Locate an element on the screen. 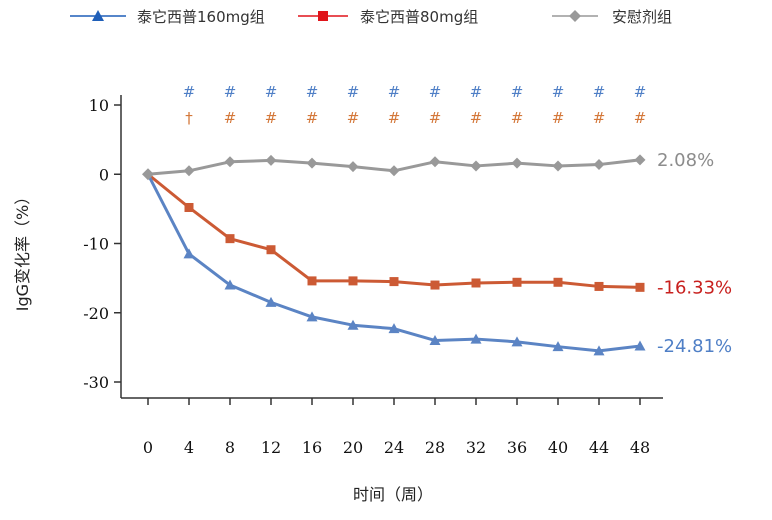 The image size is (772, 520). legend-label: 泰它西普160mg组 is located at coordinates (201, 17).